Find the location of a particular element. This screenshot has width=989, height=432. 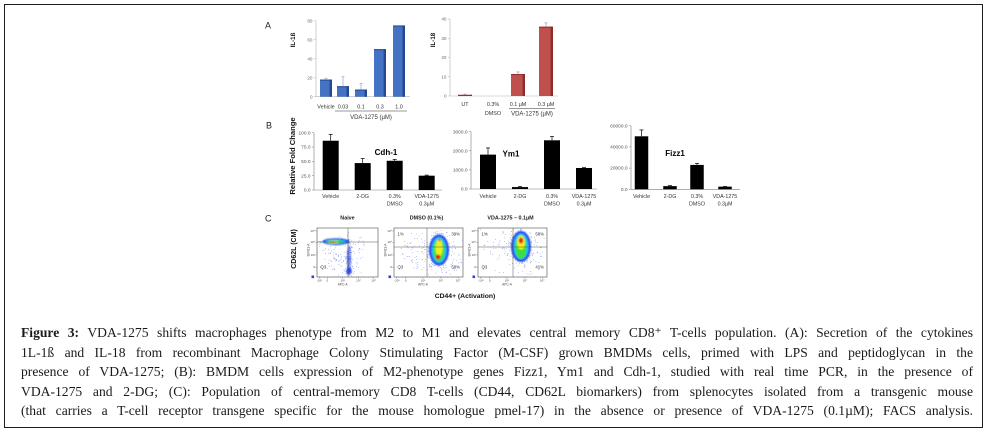

facs-density-map is located at coordinates (521, 246).